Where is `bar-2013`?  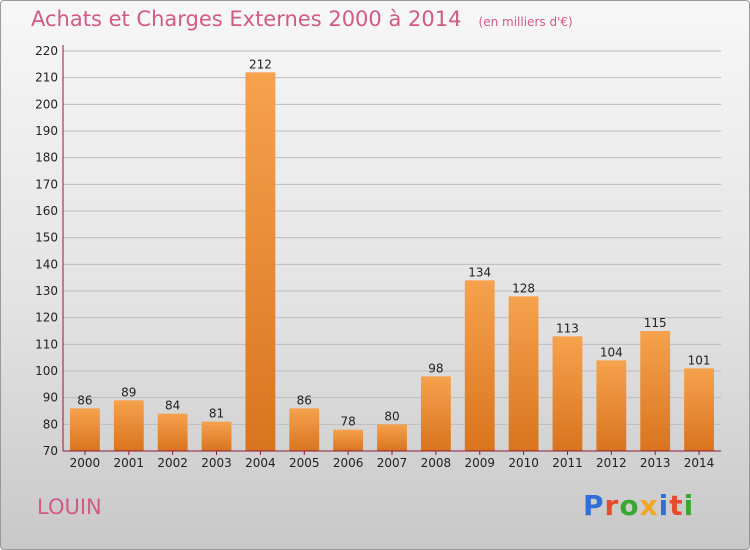 bar-2013 is located at coordinates (655, 391).